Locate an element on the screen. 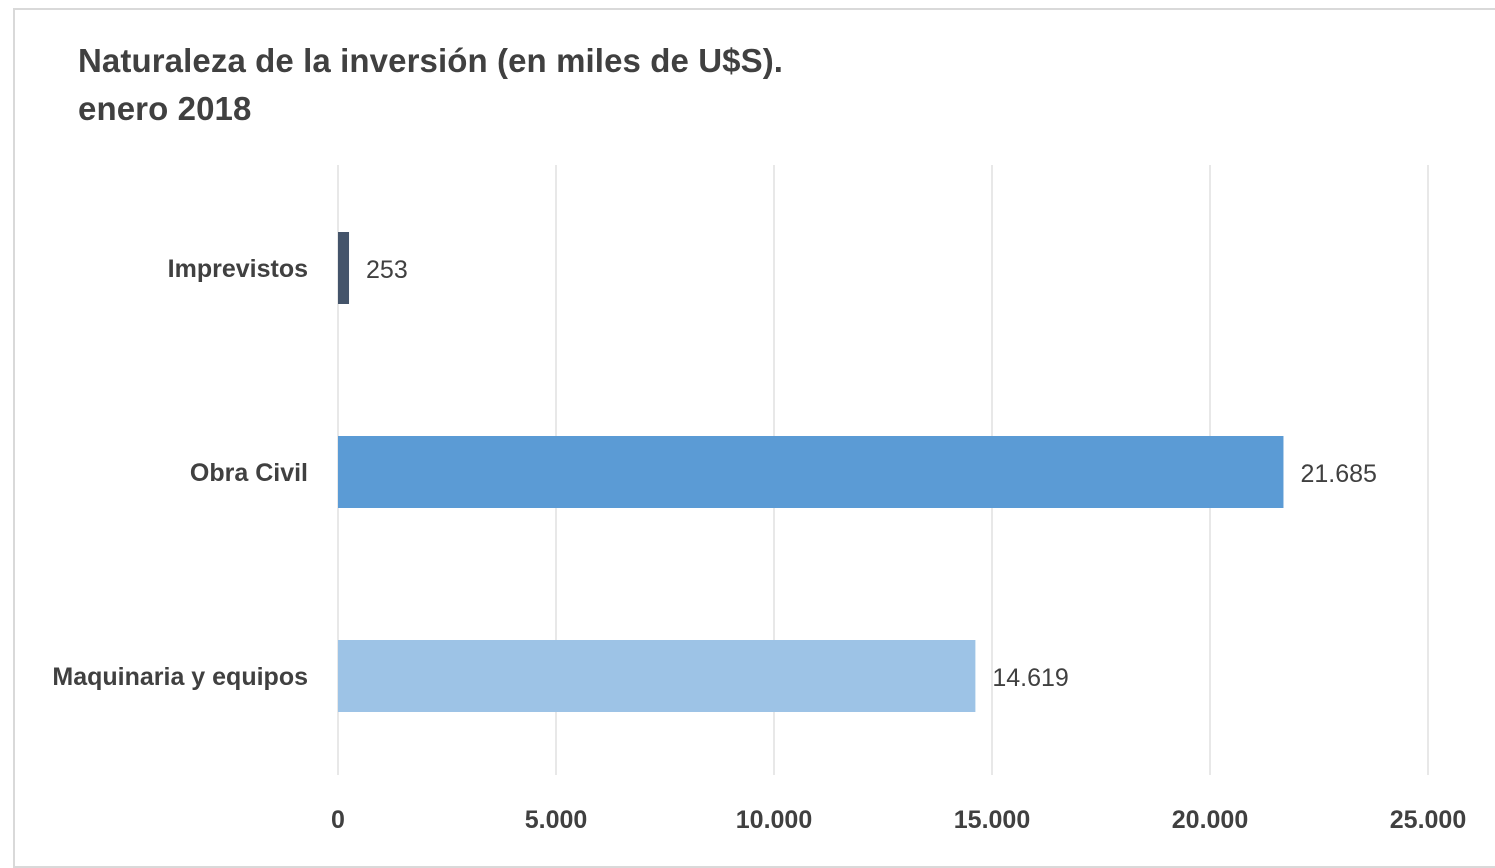  data-label: 253 is located at coordinates (387, 270).